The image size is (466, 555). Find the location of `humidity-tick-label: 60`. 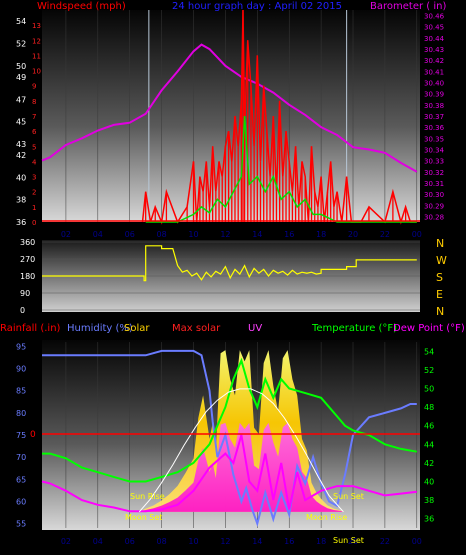

humidity-tick-label: 60 is located at coordinates (21, 501).